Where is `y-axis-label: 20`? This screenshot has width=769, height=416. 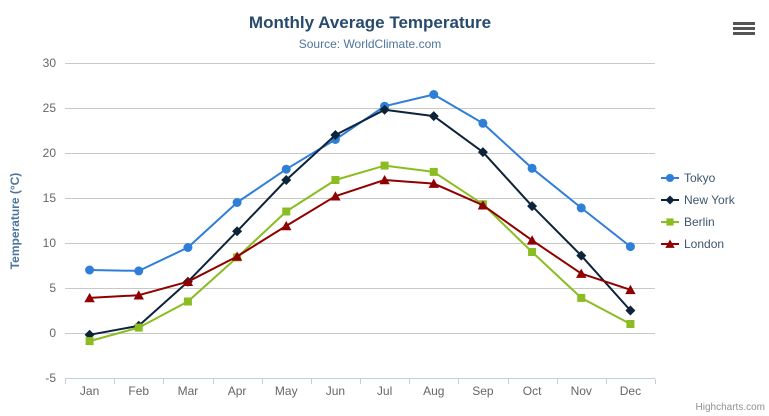 y-axis-label: 20 is located at coordinates (50, 153).